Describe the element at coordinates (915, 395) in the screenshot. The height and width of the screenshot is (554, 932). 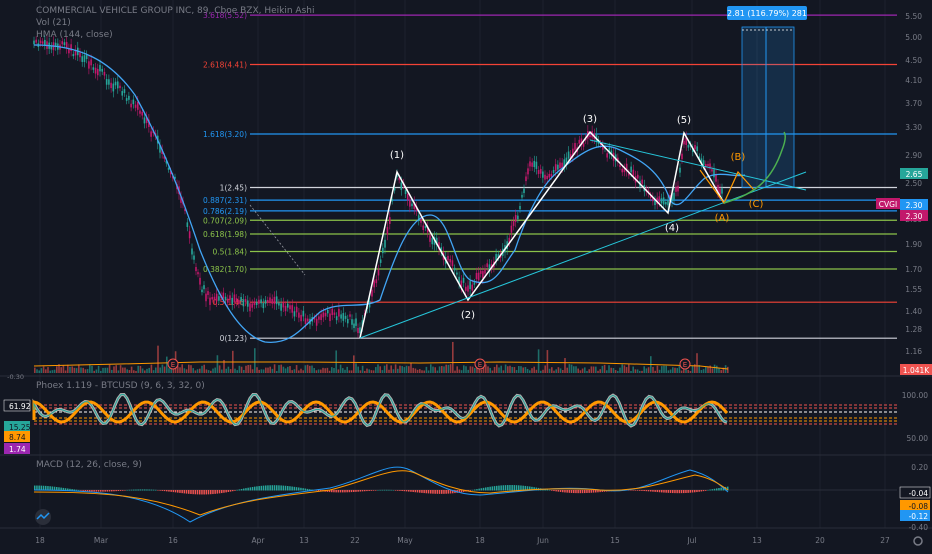
I see `phoenix-tick: 100.00` at that location.